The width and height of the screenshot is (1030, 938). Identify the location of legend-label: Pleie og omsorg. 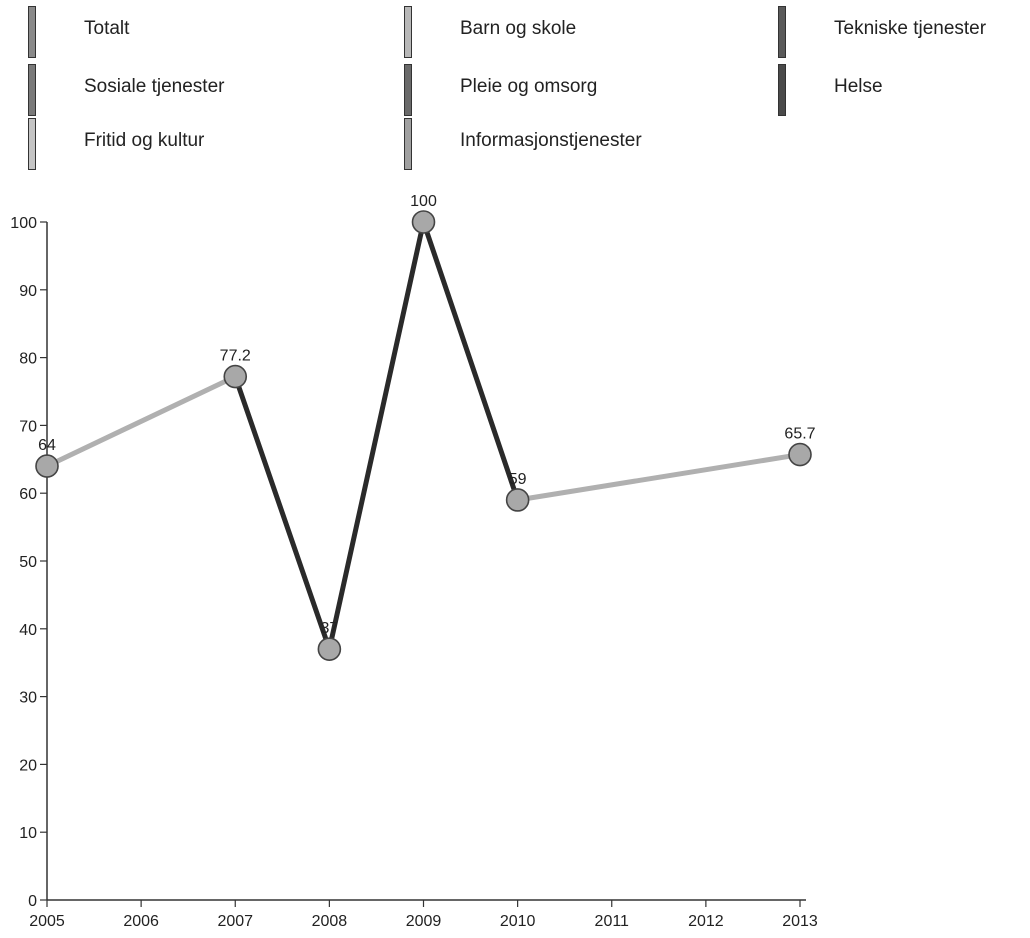
(529, 86).